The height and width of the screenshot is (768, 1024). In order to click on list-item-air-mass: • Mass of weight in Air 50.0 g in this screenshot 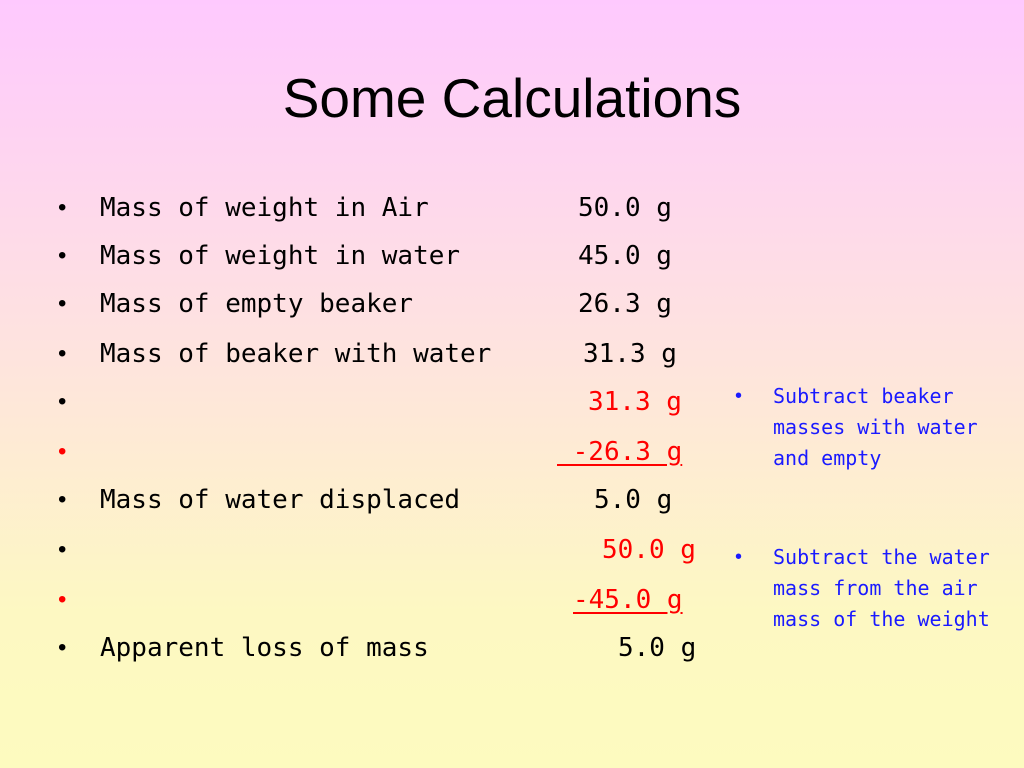, I will do `click(512, 208)`.